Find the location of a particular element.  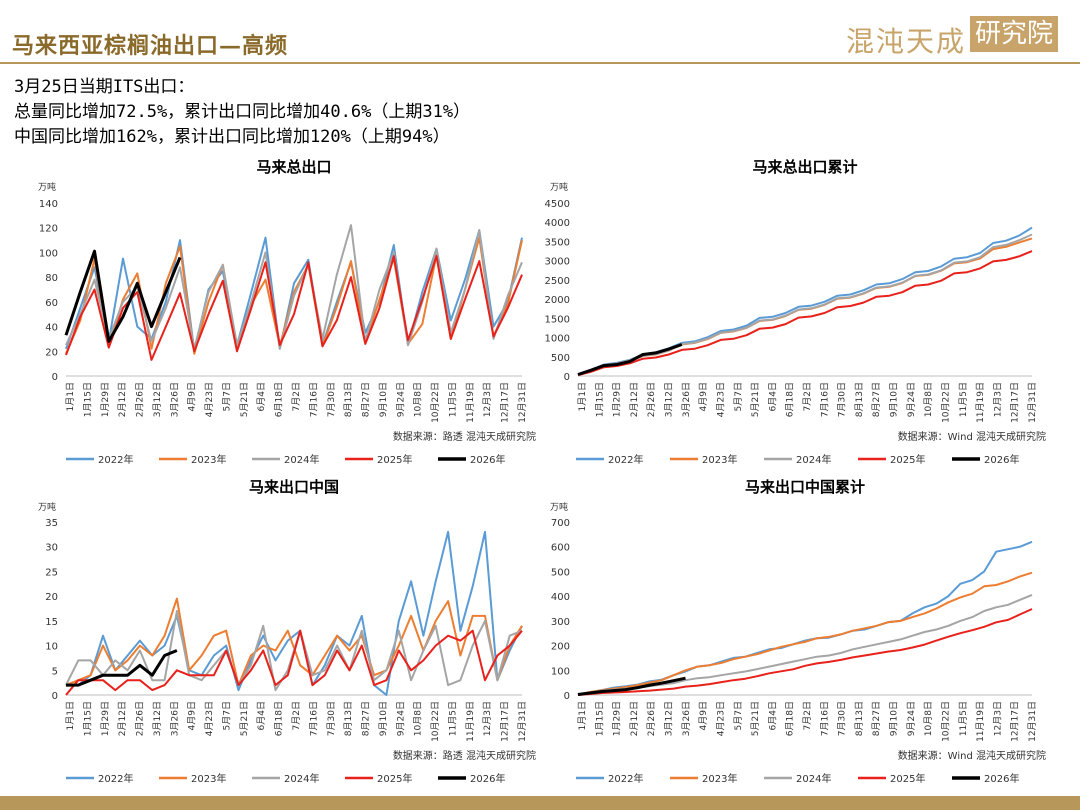

series-line-2024年 is located at coordinates (805, 644).